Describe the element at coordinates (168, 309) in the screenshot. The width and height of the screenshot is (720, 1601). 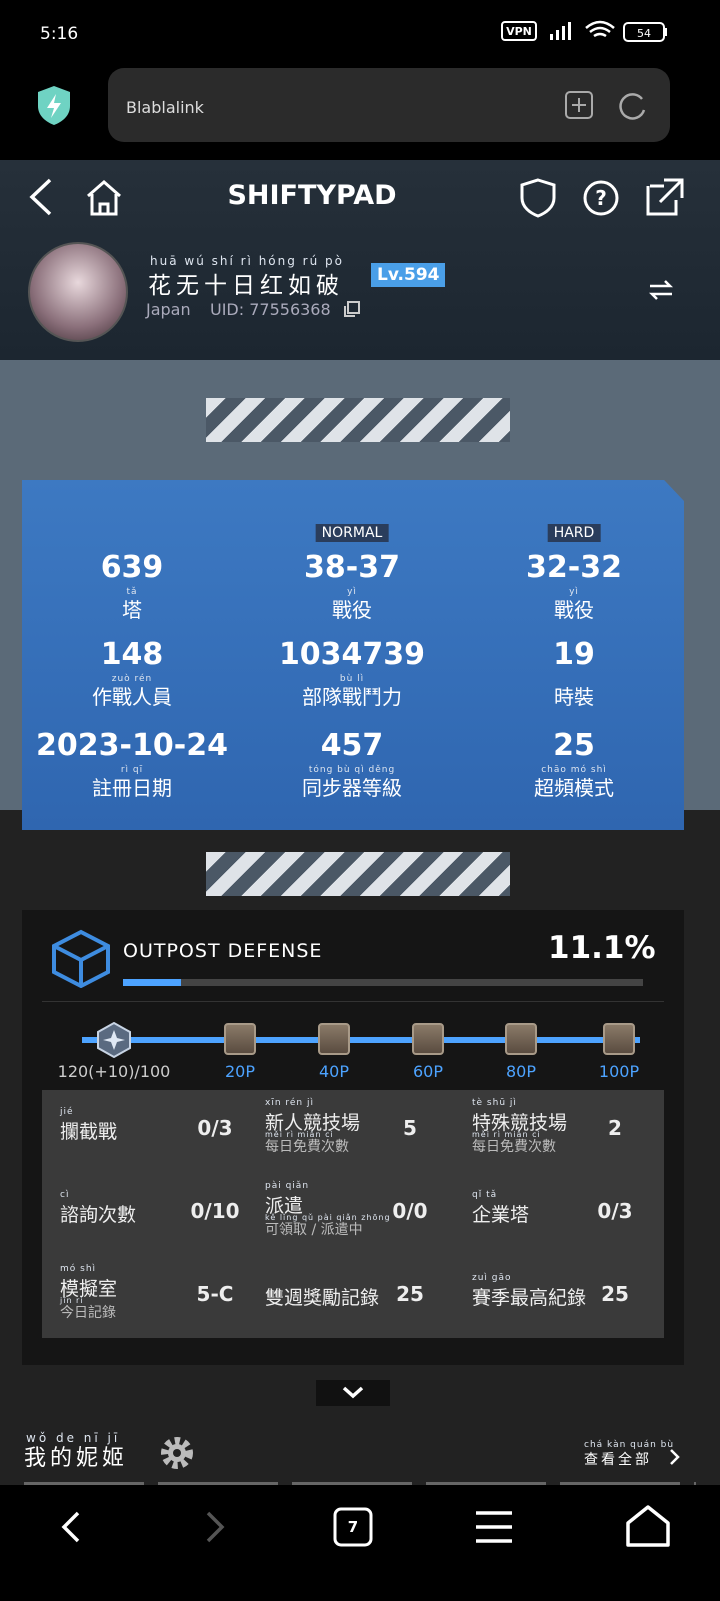
I see `player-region: Japan` at that location.